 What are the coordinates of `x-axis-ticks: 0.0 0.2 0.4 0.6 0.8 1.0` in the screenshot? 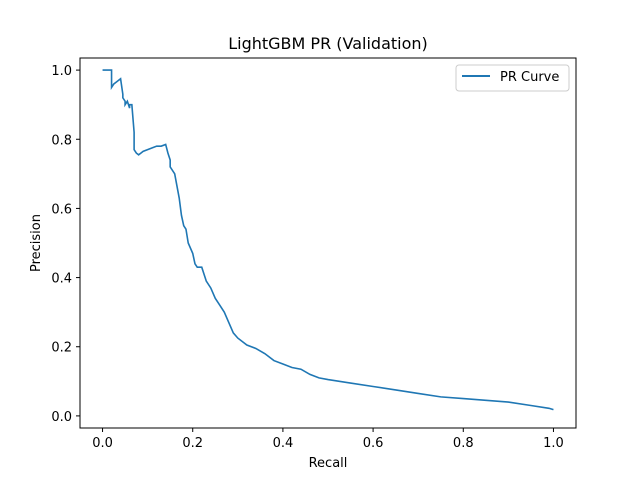 It's located at (328, 439).